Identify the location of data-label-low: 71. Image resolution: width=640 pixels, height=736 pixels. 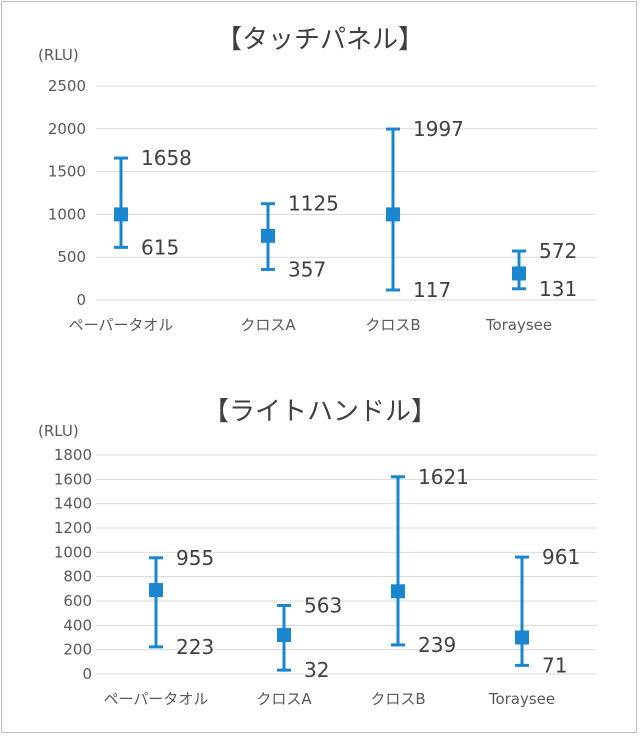
(554, 665).